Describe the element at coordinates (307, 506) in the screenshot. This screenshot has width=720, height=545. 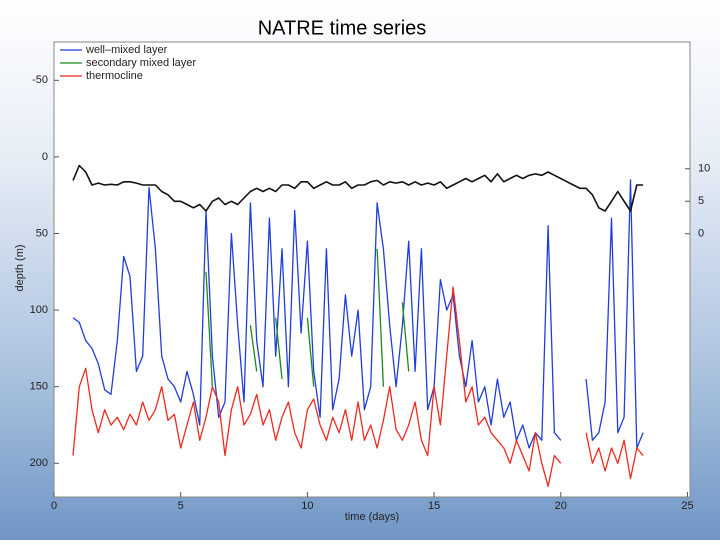
I see `x-tick-label: 10` at that location.